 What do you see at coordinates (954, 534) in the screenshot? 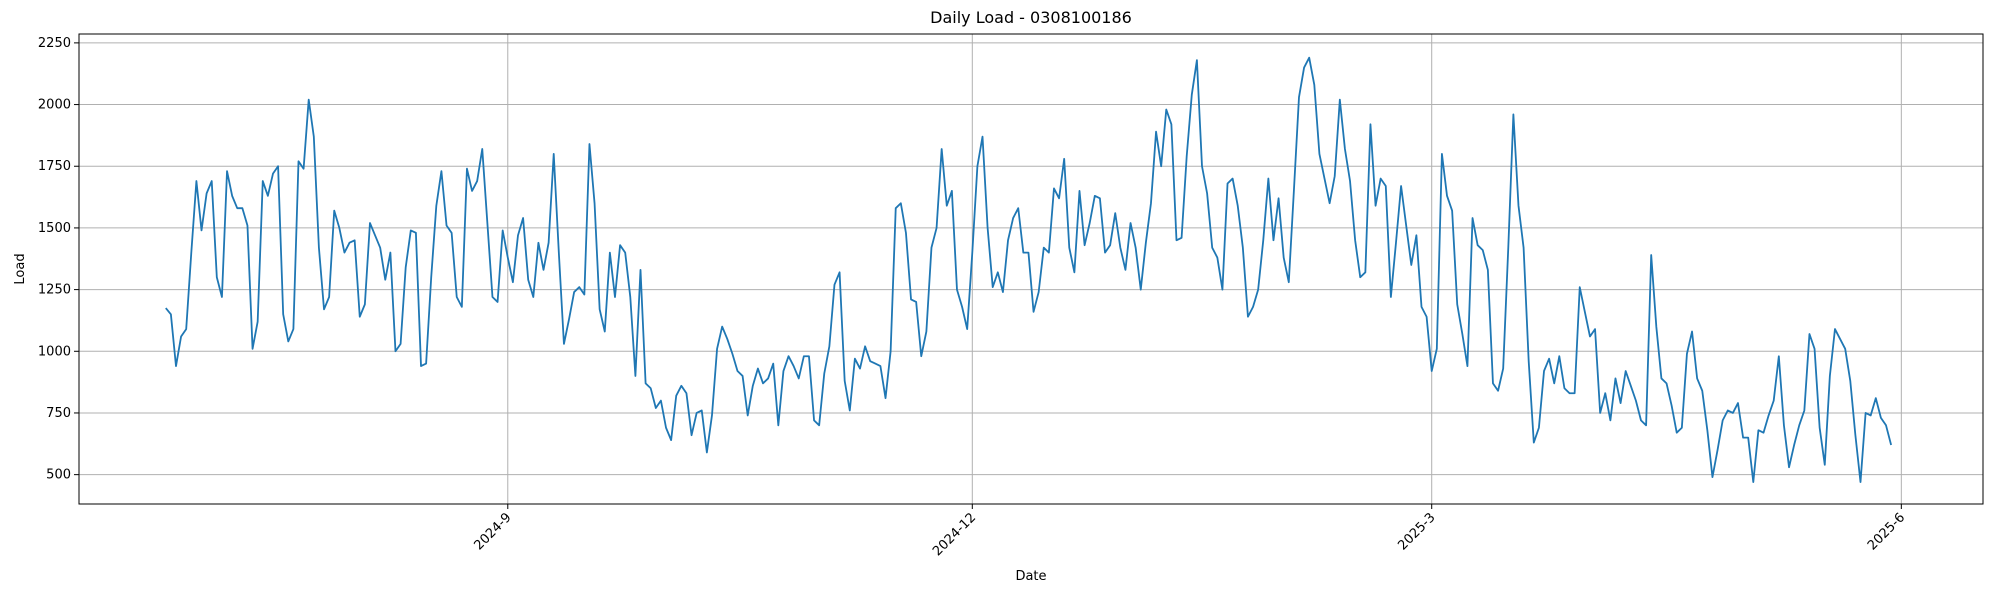
I see `x-tick-label: 2024-12` at bounding box center [954, 534].